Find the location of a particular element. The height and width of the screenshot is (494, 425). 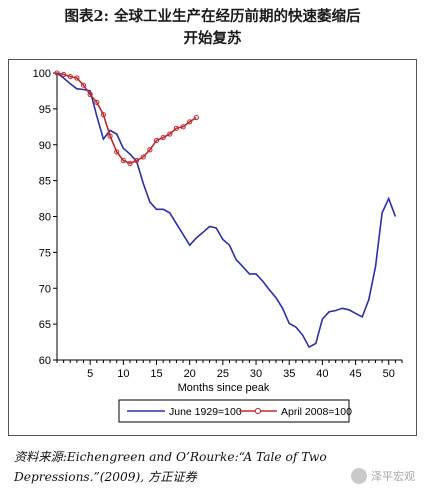

legend-box is located at coordinates (234, 411).